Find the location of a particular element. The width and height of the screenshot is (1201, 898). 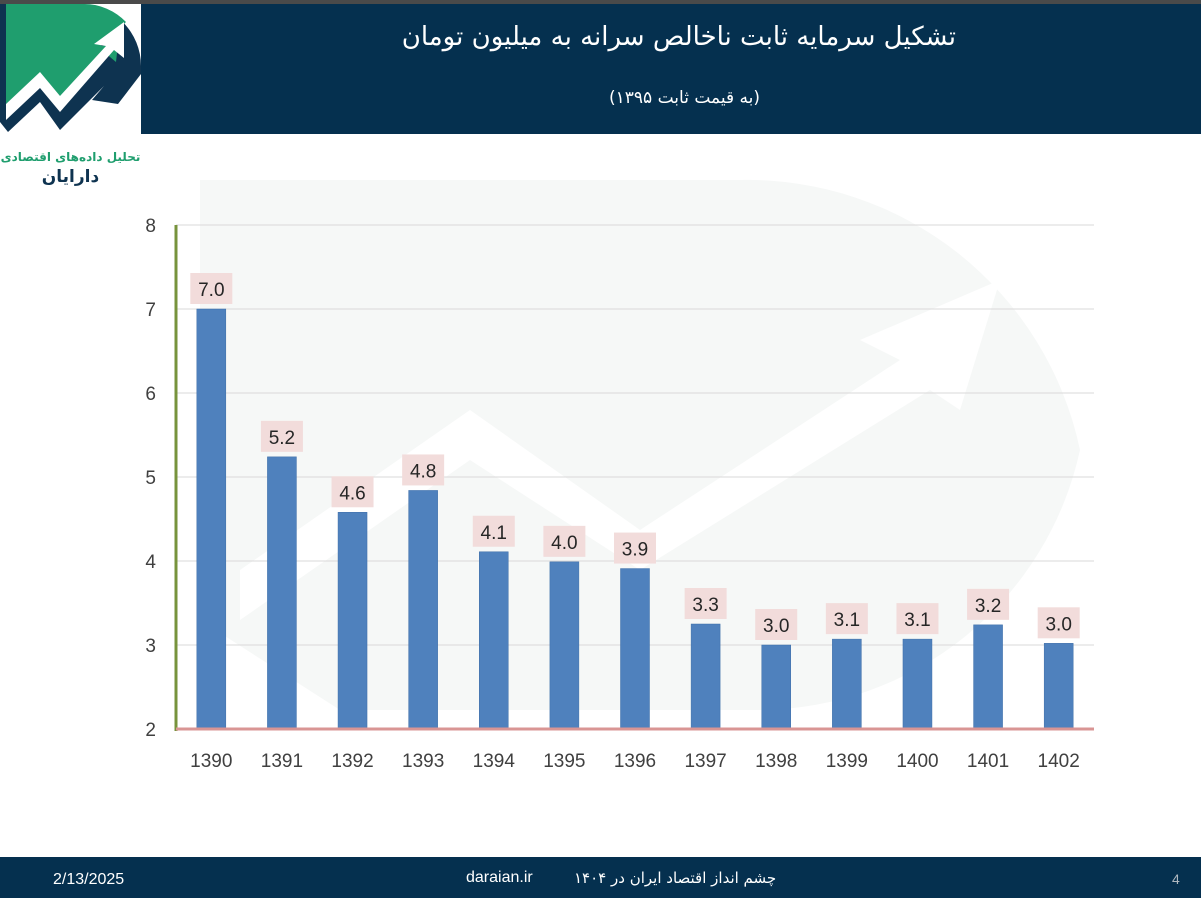

y-tick-label: 5 is located at coordinates (150, 478).